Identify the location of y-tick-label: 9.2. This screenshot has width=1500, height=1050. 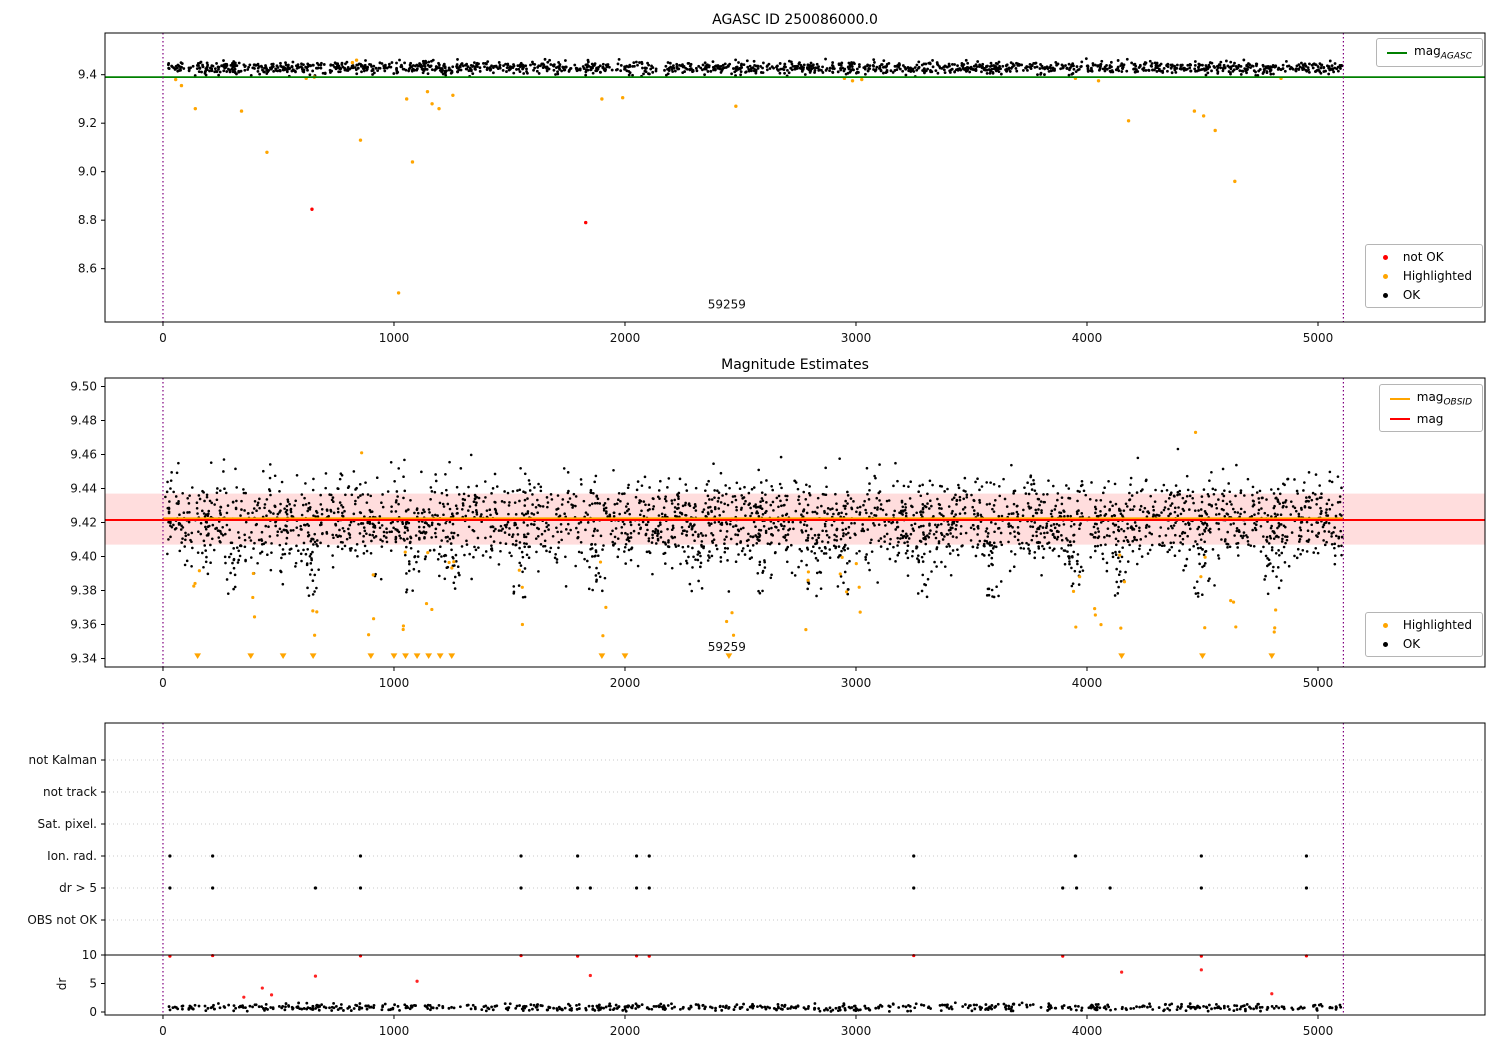
(87, 123).